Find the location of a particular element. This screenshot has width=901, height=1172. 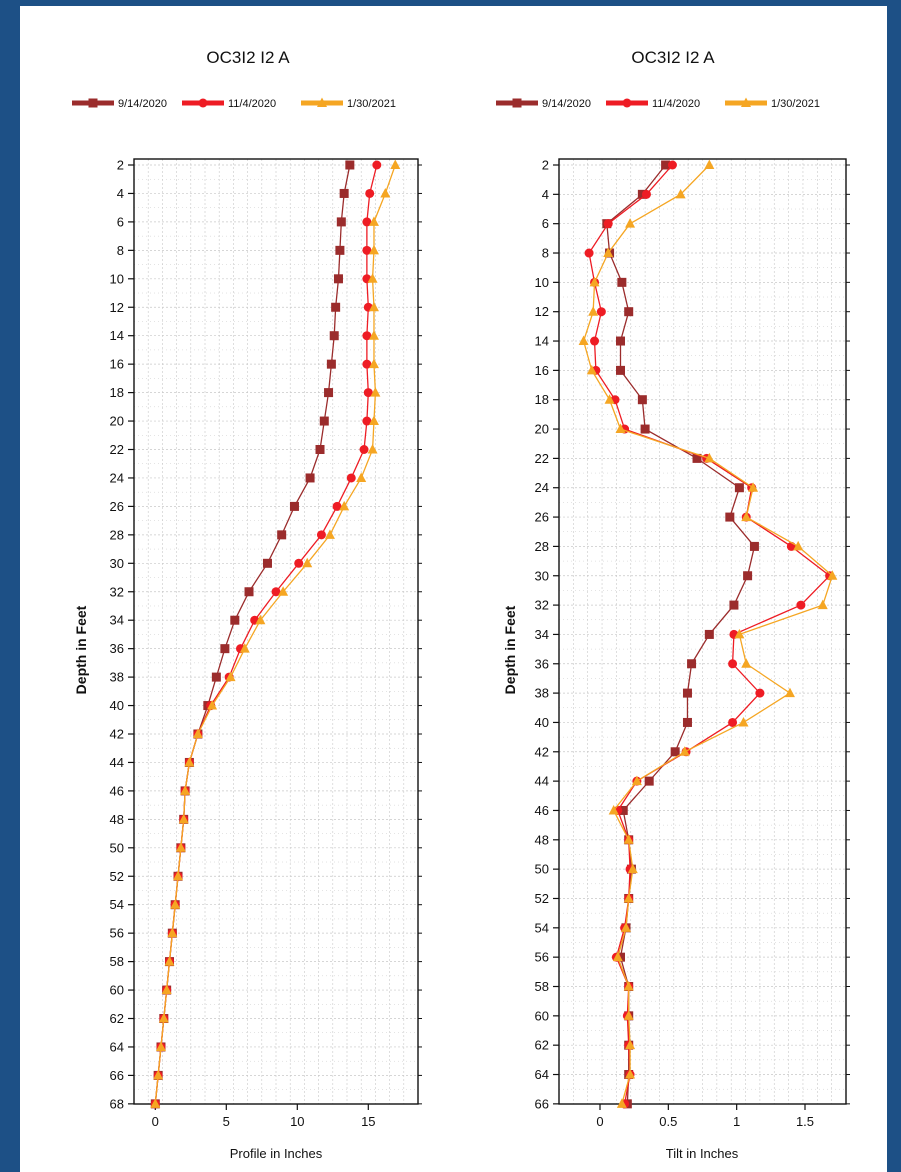

y-tick-label: 2 is located at coordinates (120, 165).